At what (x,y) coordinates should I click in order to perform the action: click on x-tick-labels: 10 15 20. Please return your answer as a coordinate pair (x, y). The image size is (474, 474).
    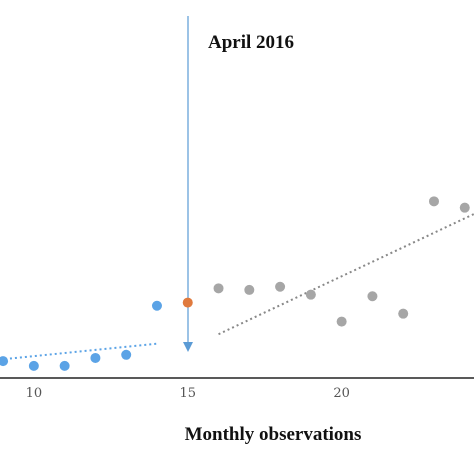
    Looking at the image, I should click on (188, 393).